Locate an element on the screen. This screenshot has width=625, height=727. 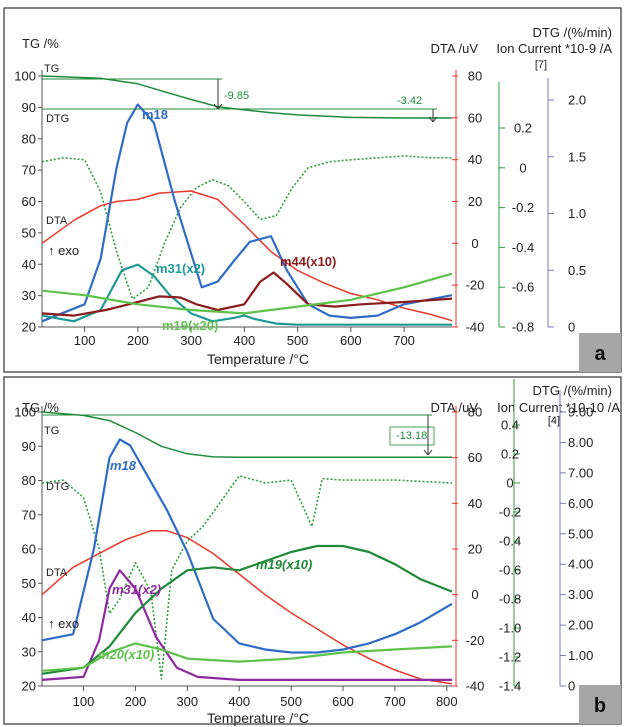
ion-tick-label: 6.00 is located at coordinates (580, 503).